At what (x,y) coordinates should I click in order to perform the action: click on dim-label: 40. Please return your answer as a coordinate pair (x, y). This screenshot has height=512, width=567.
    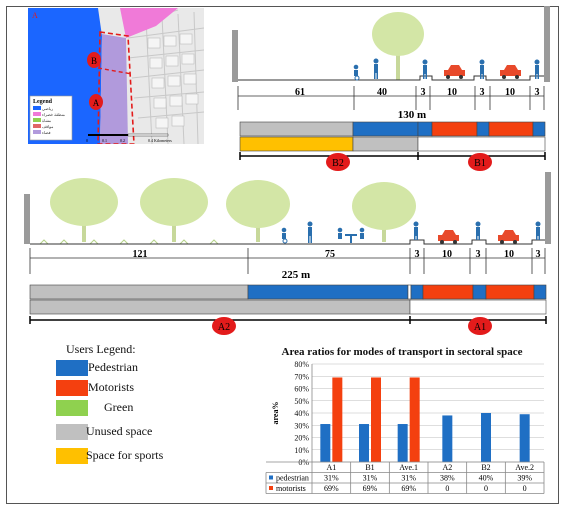
    Looking at the image, I should click on (382, 92).